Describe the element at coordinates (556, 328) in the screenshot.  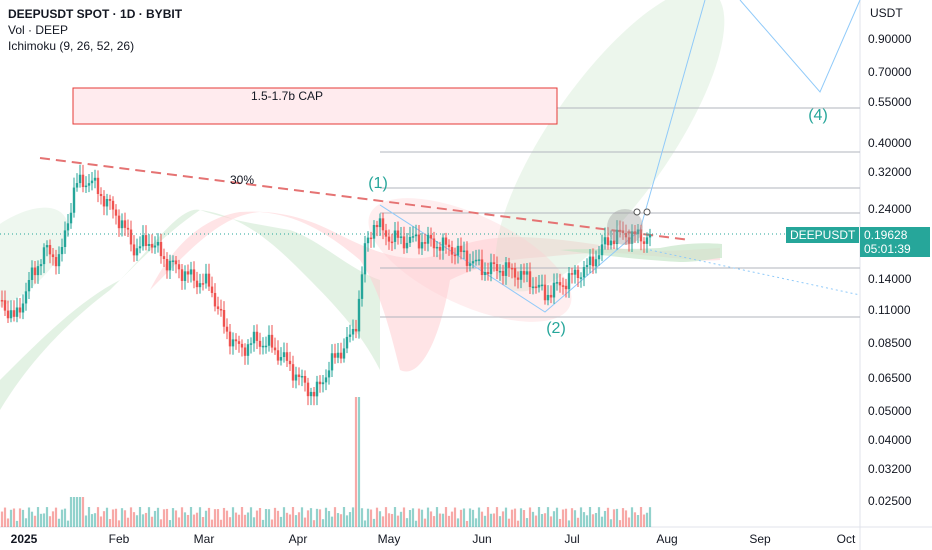
I see `wave-2-label: (2)` at that location.